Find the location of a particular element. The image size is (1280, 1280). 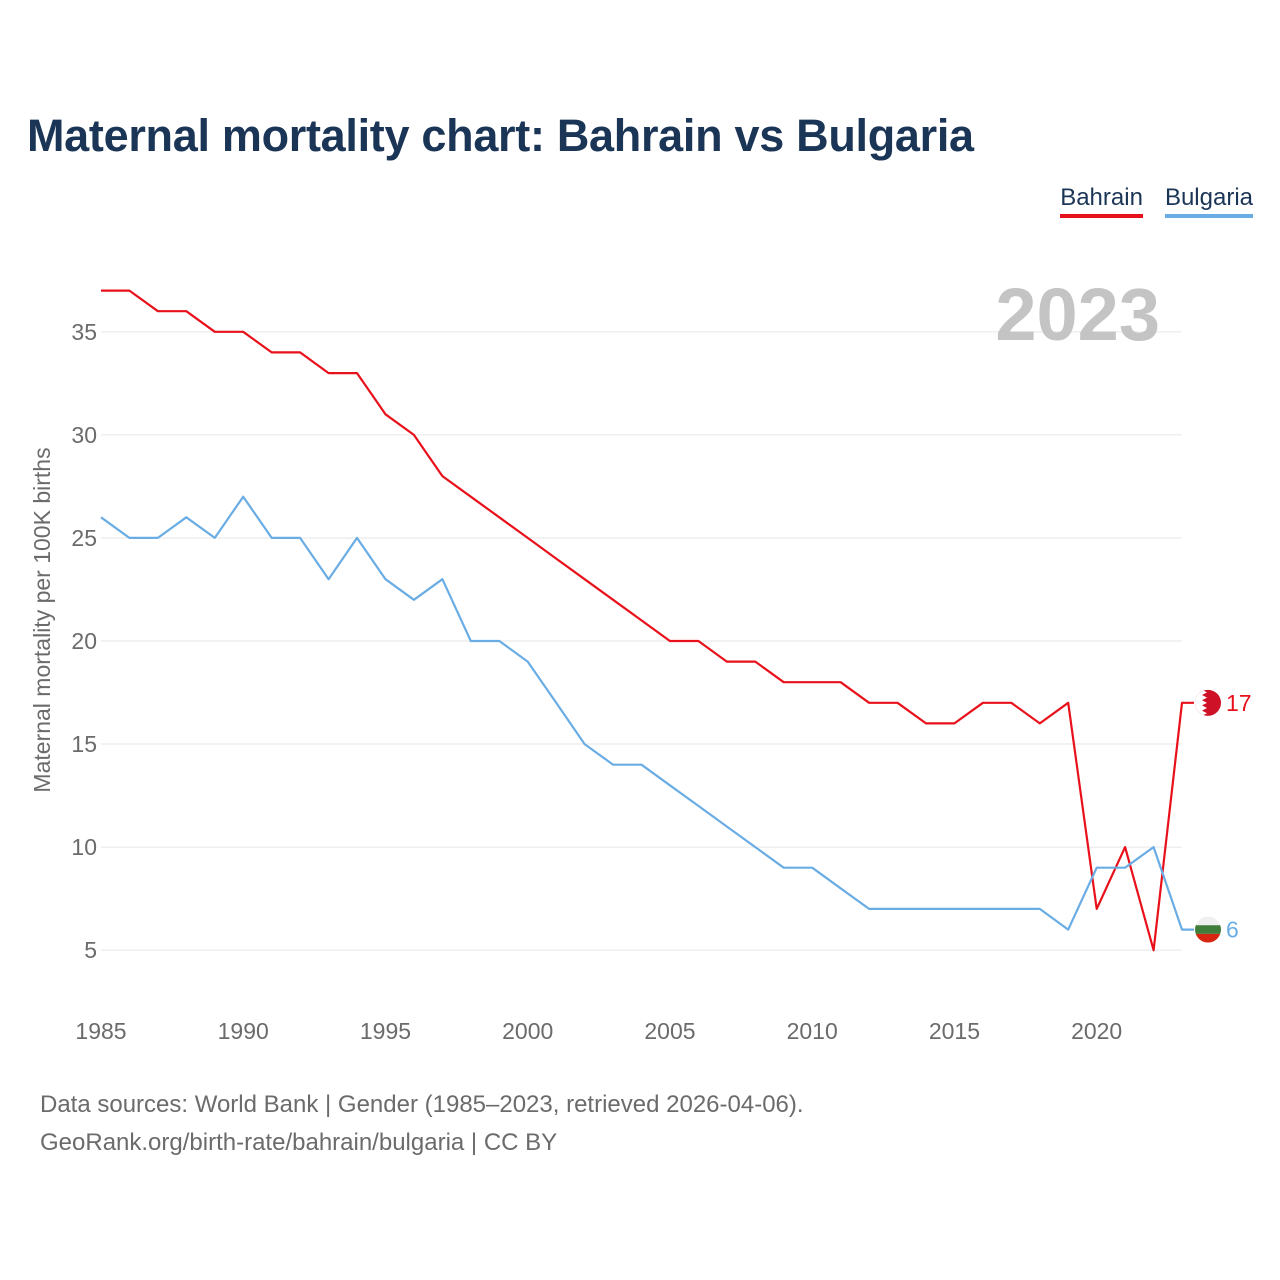

y-tick-label: 5 is located at coordinates (90, 950).